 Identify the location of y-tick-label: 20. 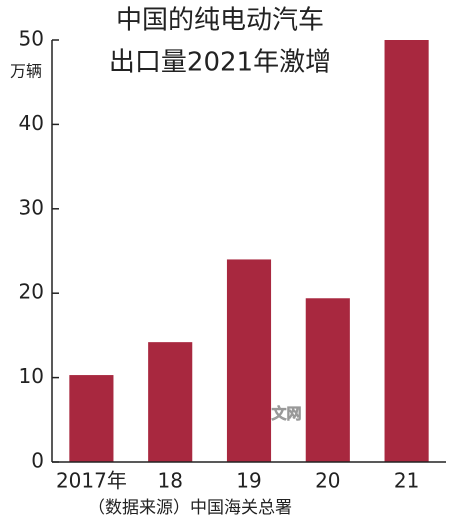
(31, 292).